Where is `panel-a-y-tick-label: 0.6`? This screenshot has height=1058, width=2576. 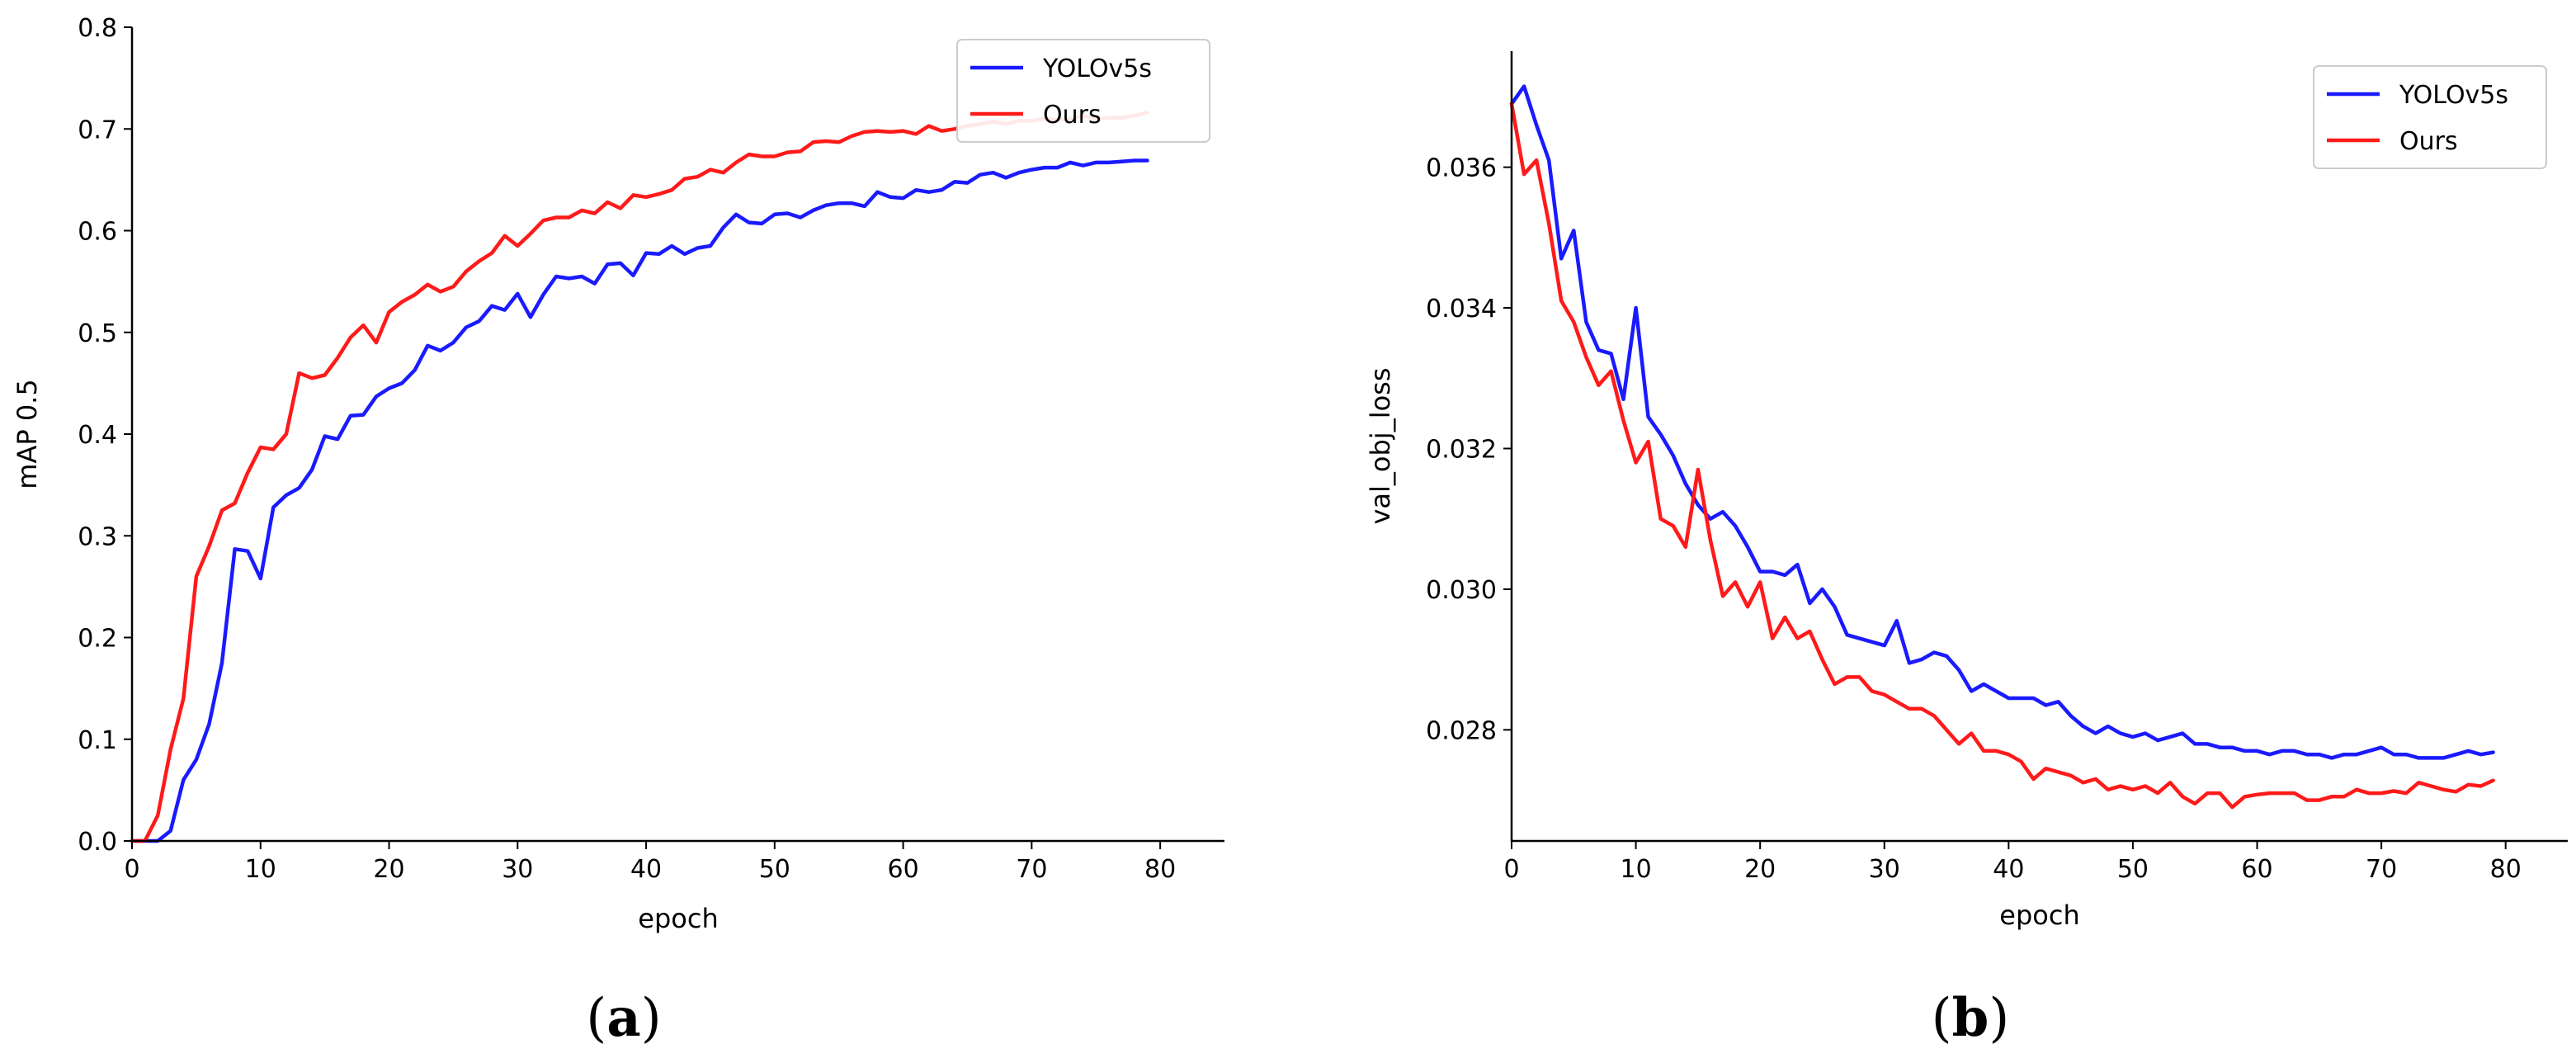
panel-a-y-tick-label: 0.6 is located at coordinates (97, 232).